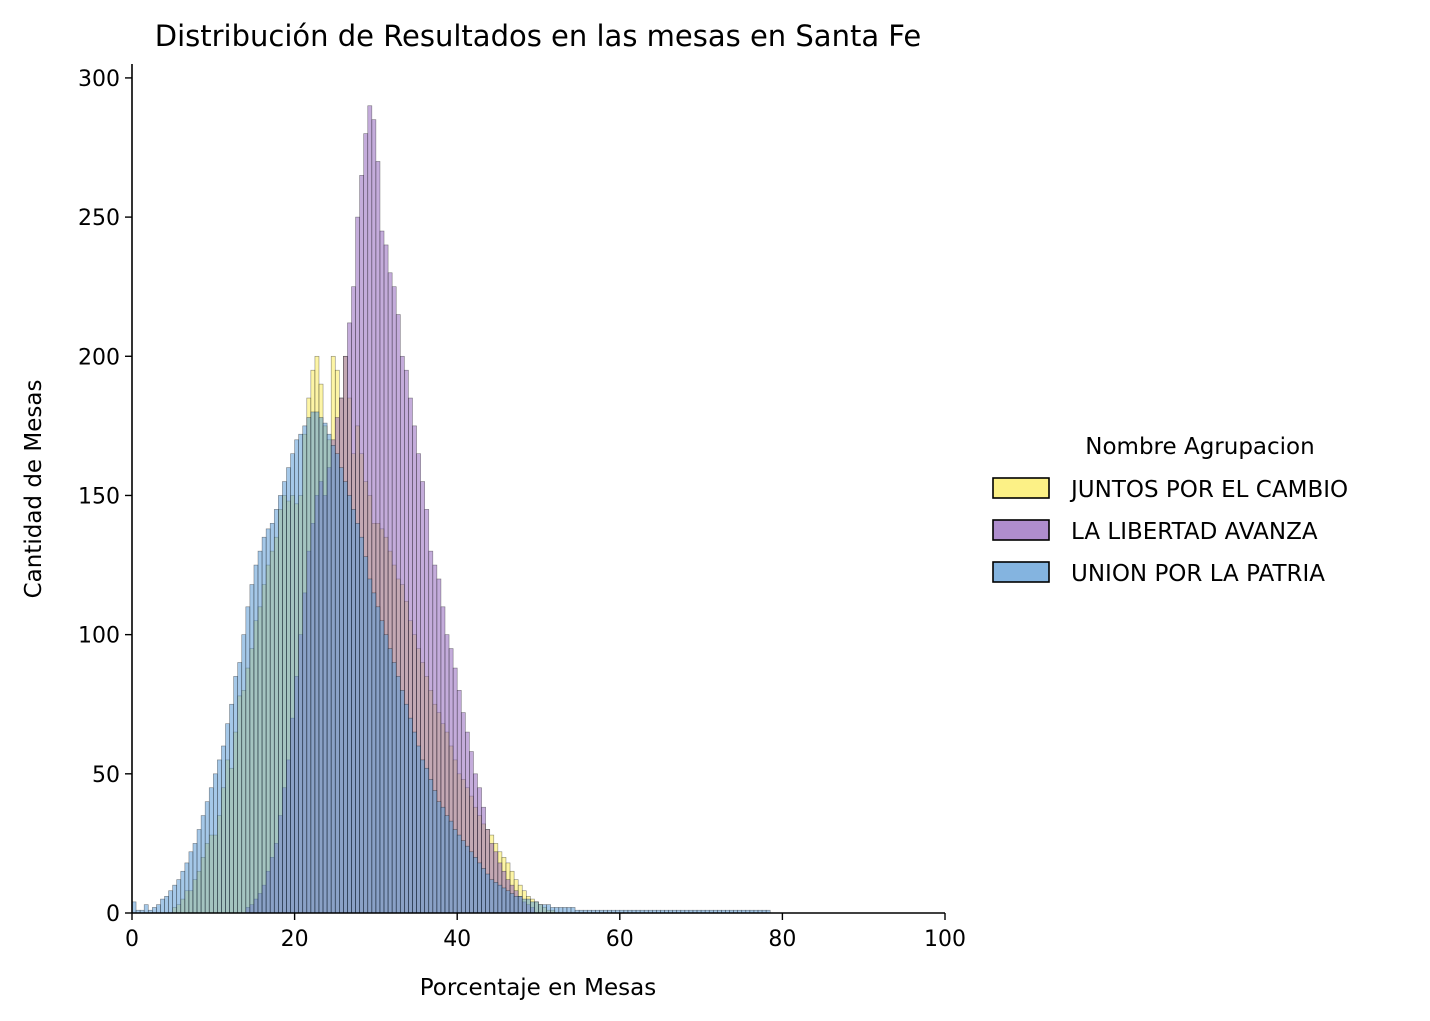  What do you see at coordinates (620, 939) in the screenshot?
I see `x-tick-label: 60` at bounding box center [620, 939].